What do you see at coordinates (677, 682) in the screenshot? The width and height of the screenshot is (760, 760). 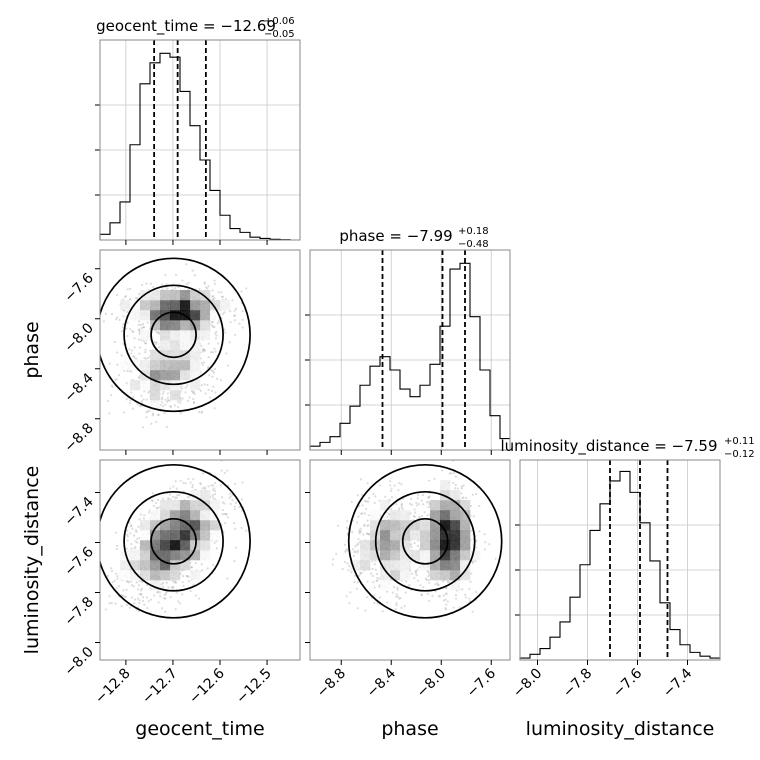 I see `x-tick-label: −7.4` at bounding box center [677, 682].